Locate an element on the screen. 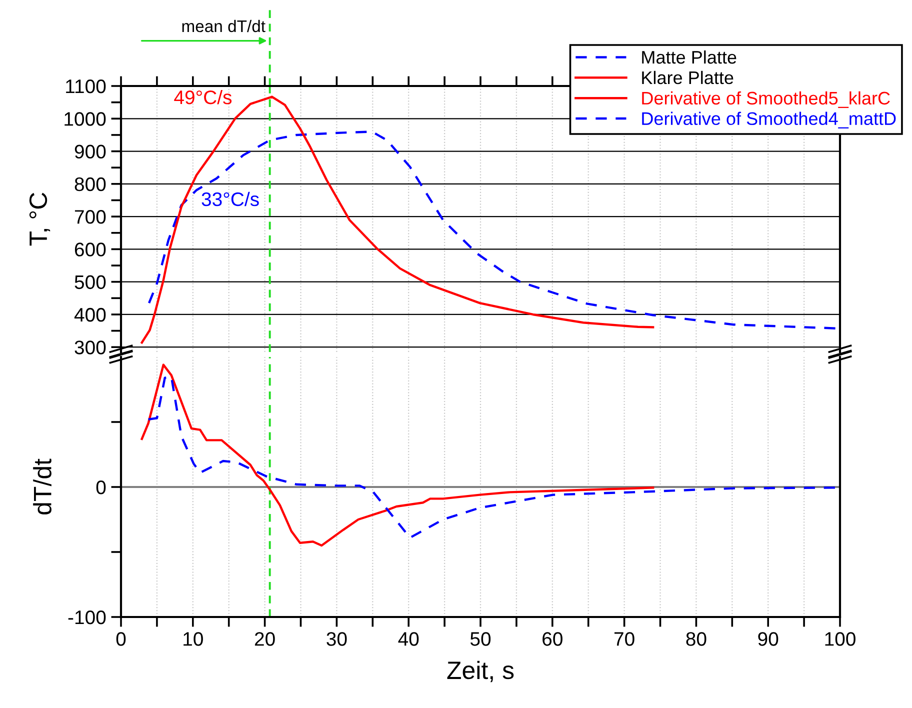  x-tick-label: 10 is located at coordinates (193, 639).